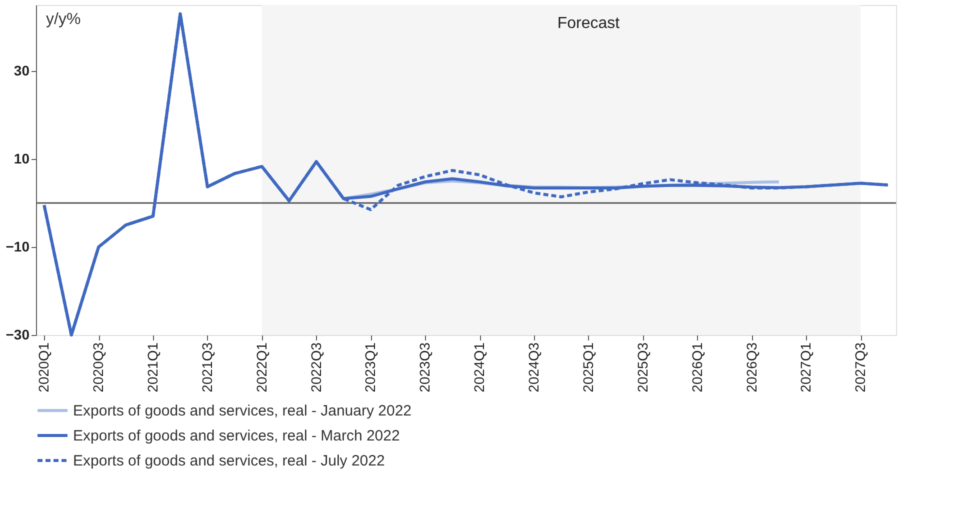  Describe the element at coordinates (261, 367) in the screenshot. I see `x-tick-label: 2022Q1` at that location.